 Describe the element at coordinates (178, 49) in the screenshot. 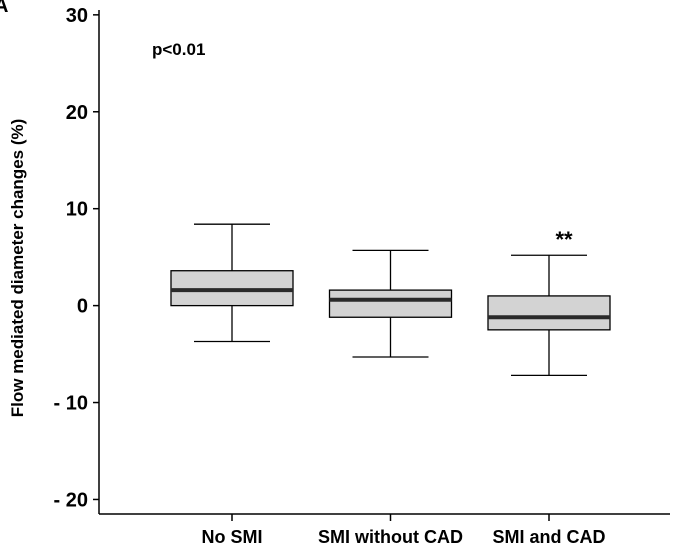

I see `p-value-annotation: p<0.01` at that location.